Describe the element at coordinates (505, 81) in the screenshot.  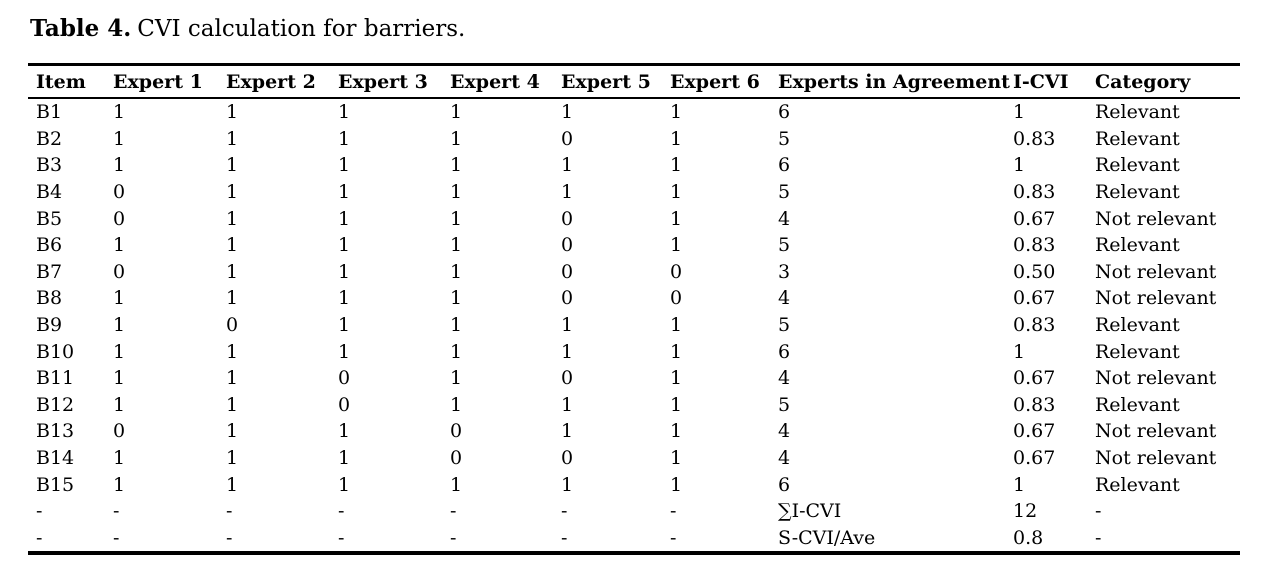
I see `column-header-expert-4: Expert 4` at that location.